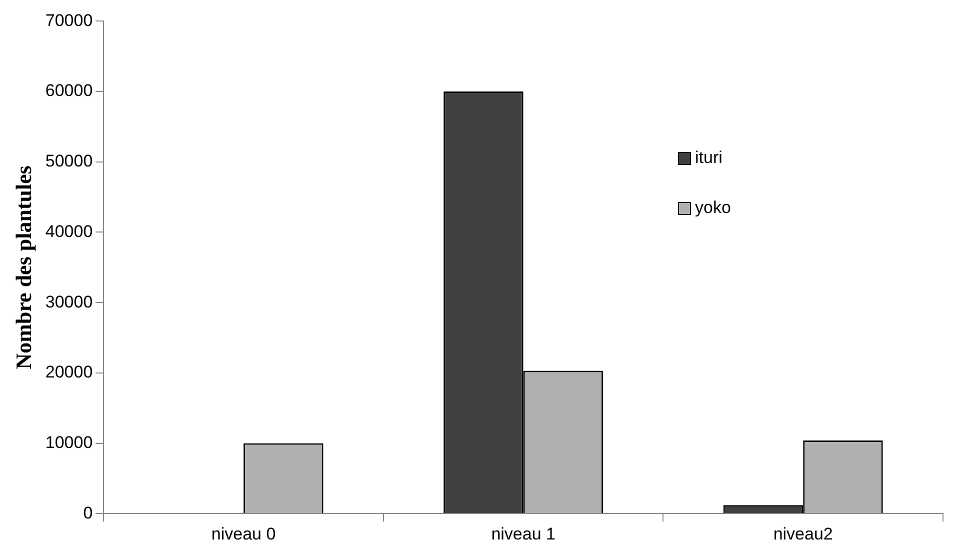  I want to click on y-tick-label: 60000, so click(69, 90).